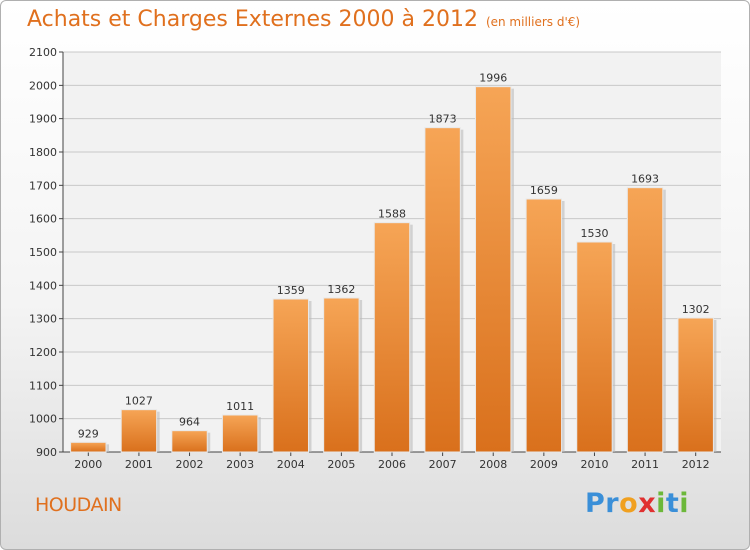 Image resolution: width=750 pixels, height=550 pixels. What do you see at coordinates (392, 337) in the screenshot?
I see `bar-2006` at bounding box center [392, 337].